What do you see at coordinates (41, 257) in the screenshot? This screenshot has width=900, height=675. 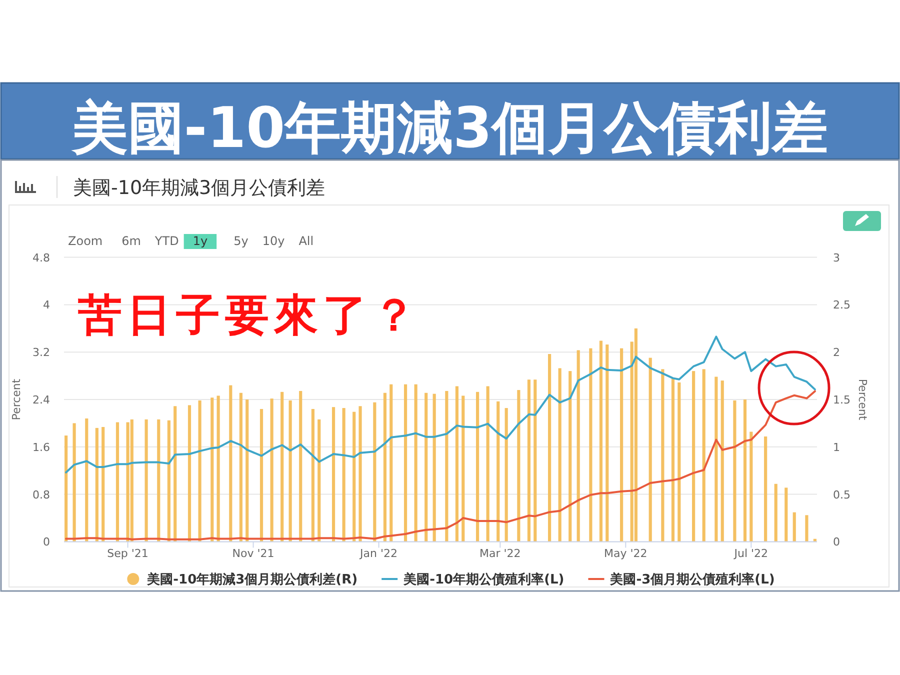 I see `y-tick-label: 4.8` at bounding box center [41, 257].